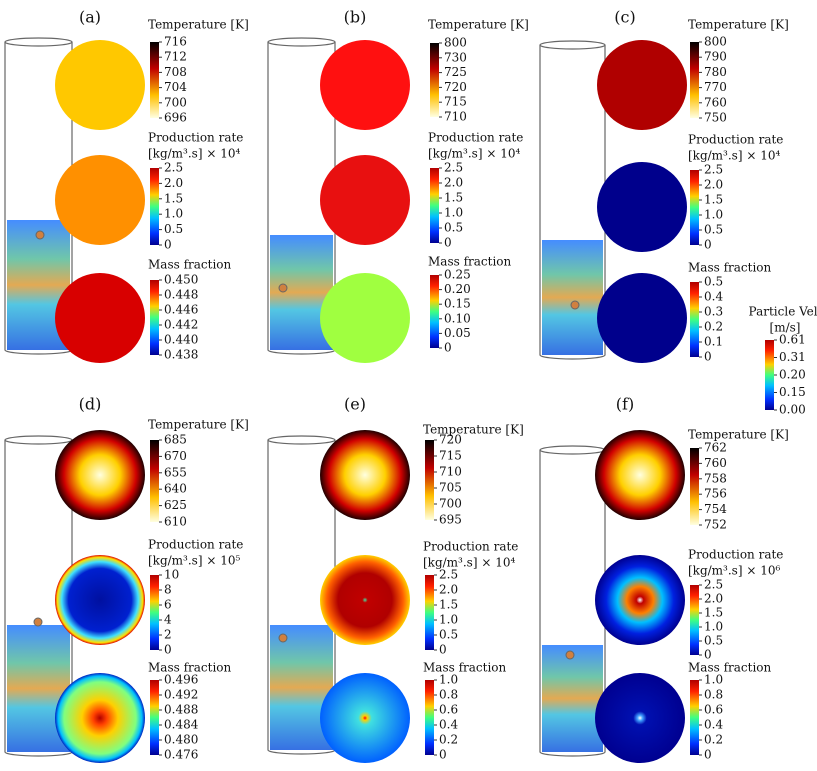  Describe the element at coordinates (713, 297) in the screenshot. I see `colorbar-tick-label: 0.4` at that location.